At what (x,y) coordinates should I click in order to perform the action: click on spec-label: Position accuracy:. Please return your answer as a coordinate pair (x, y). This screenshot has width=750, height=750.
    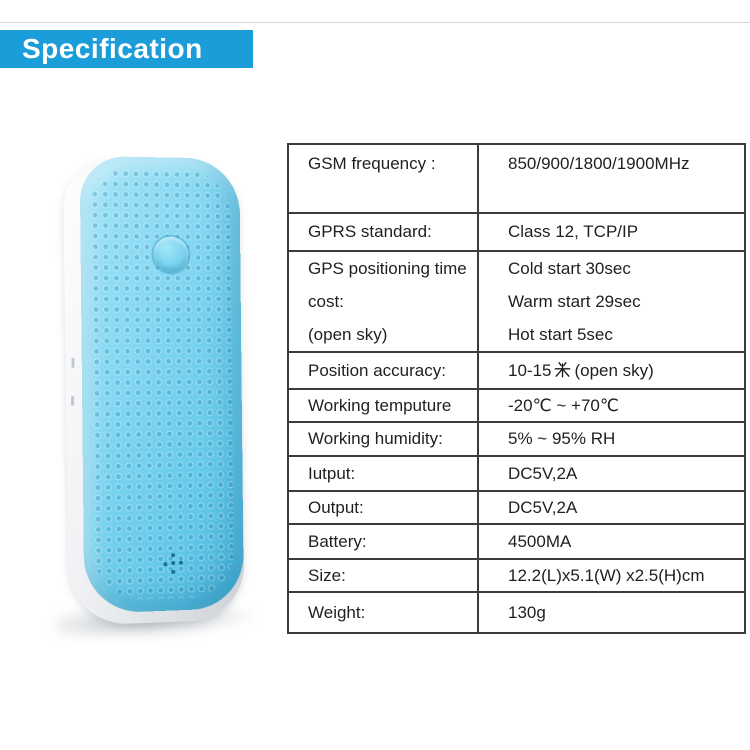
    Looking at the image, I should click on (383, 370).